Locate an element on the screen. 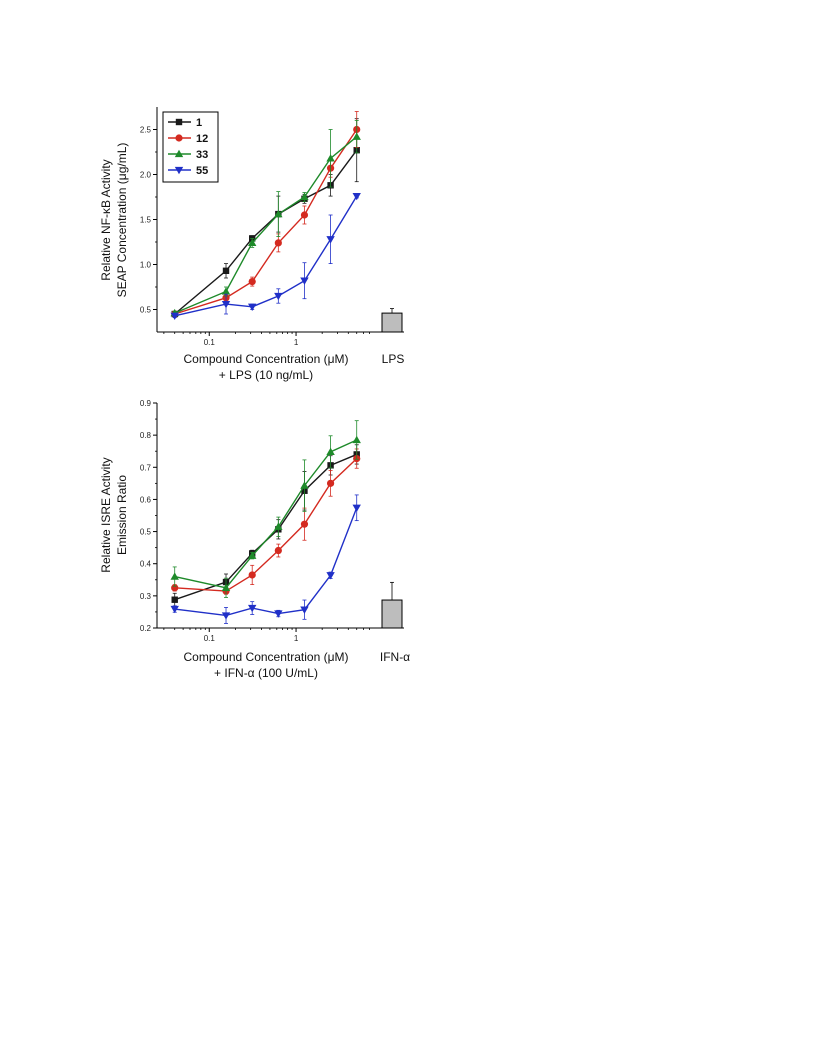  y-tick-label: 0.7 is located at coordinates (146, 467).